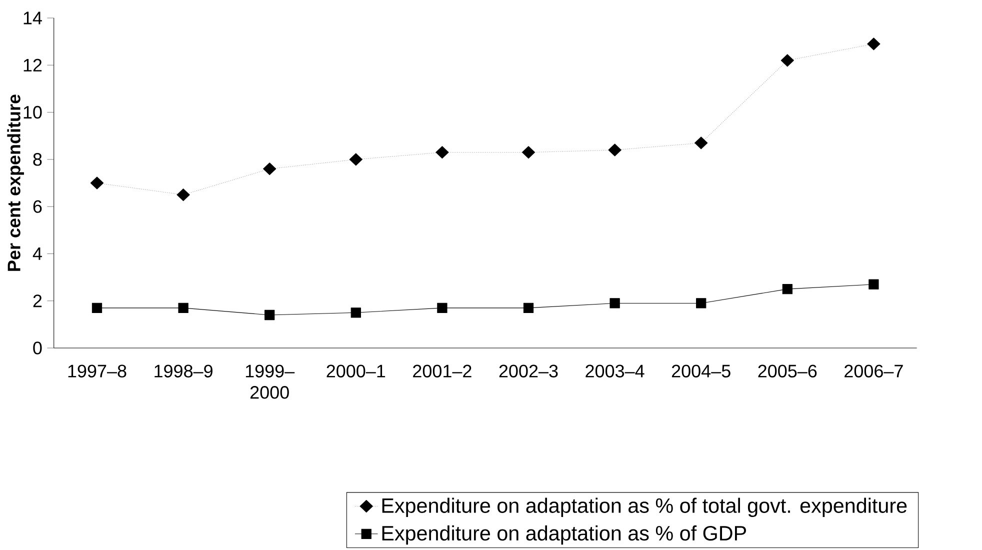 The height and width of the screenshot is (550, 982). I want to click on x-tick-label: 1997–8, so click(97, 371).